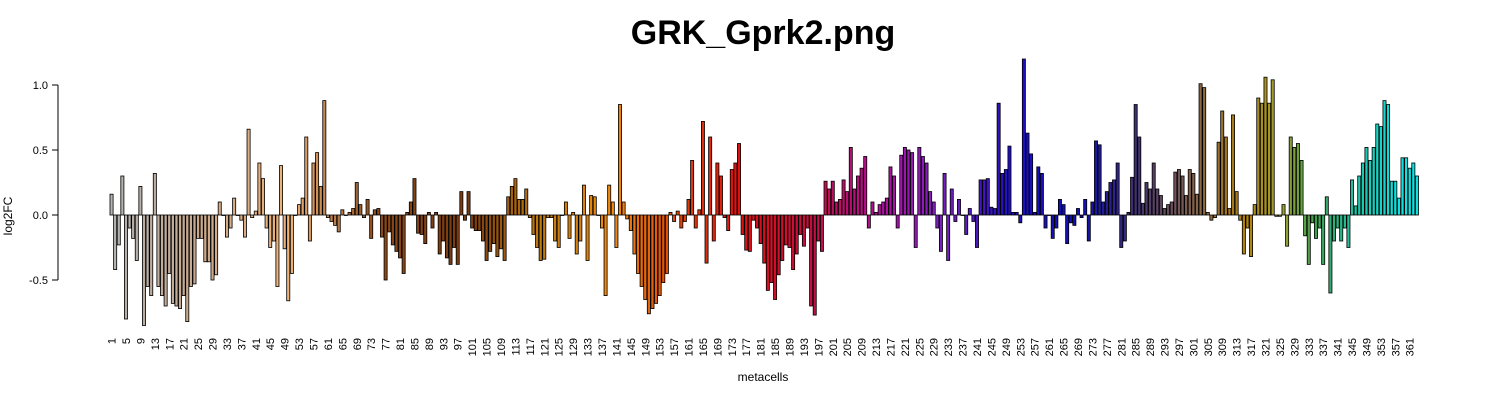 This screenshot has width=1500, height=400. Describe the element at coordinates (1281, 347) in the screenshot. I see `x-tick-label-325: 325` at that location.